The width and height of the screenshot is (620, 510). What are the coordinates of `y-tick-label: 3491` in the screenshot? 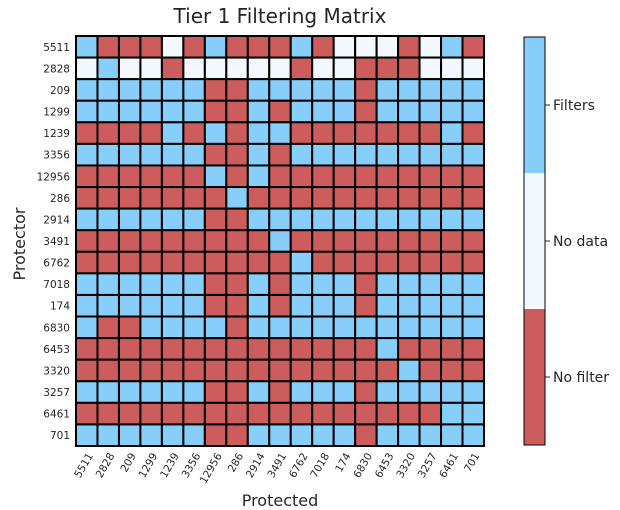 It's located at (56, 242).